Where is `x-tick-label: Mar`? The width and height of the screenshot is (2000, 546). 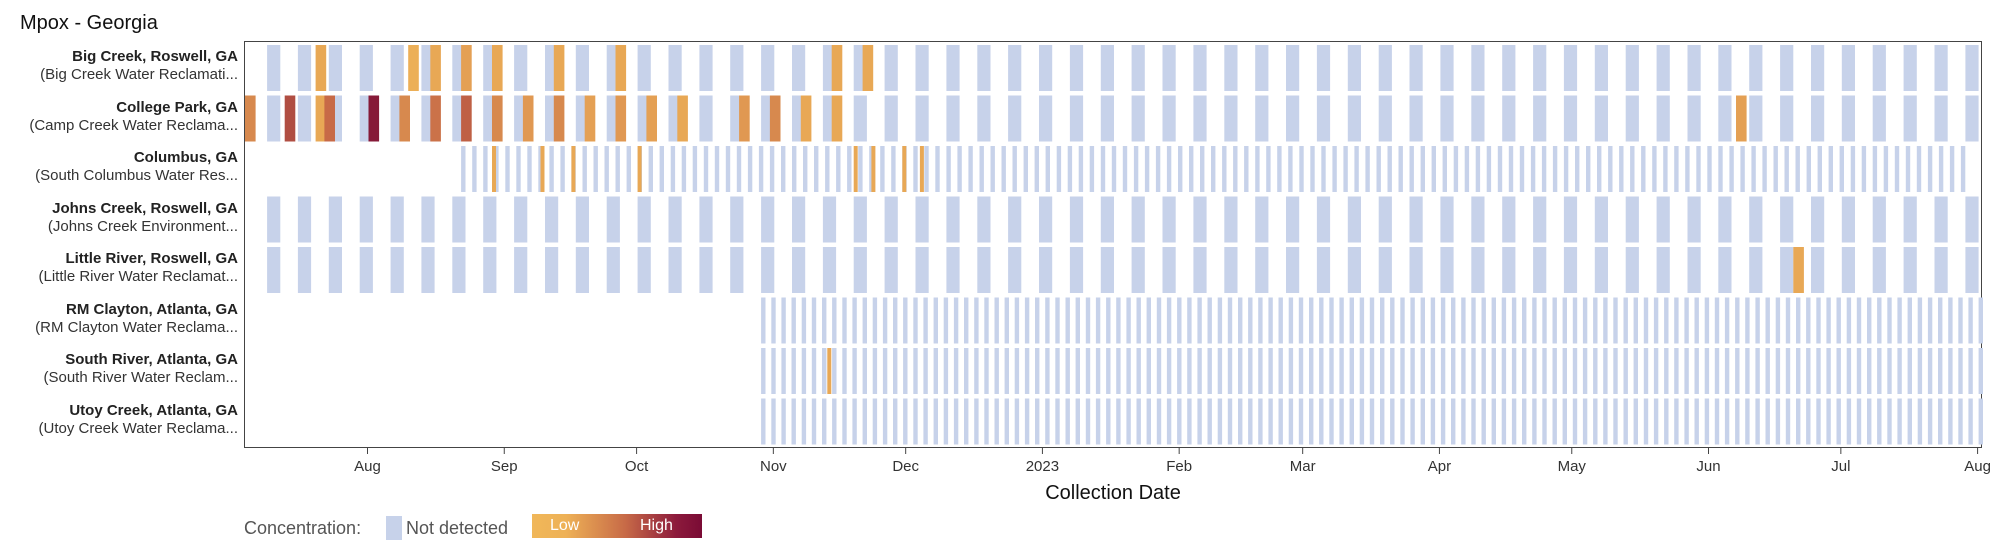
x-tick-label: Mar is located at coordinates (1303, 466).